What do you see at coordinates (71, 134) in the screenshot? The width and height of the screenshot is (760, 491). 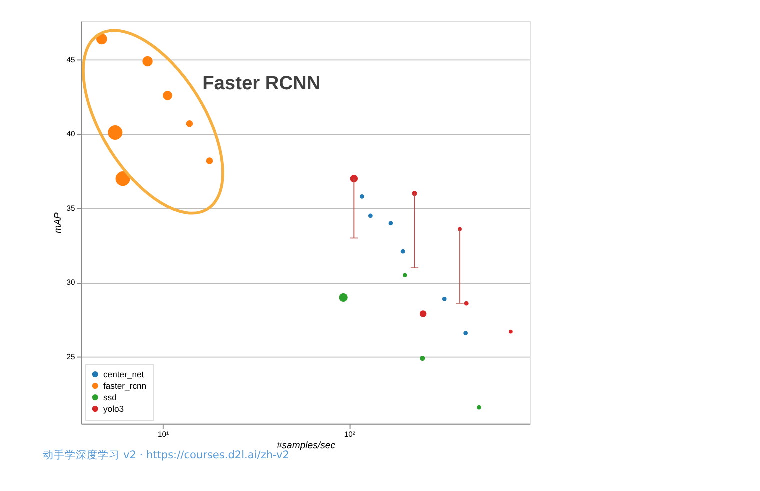 I see `y-tick-label: 40` at bounding box center [71, 134].